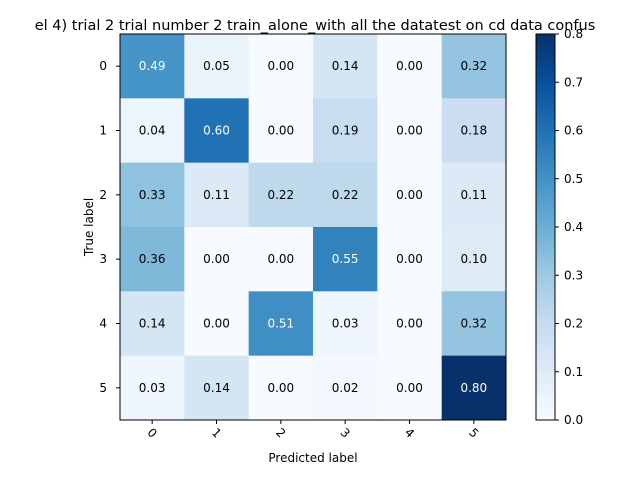 The image size is (640, 480). I want to click on y-axis-label: True label, so click(89, 227).